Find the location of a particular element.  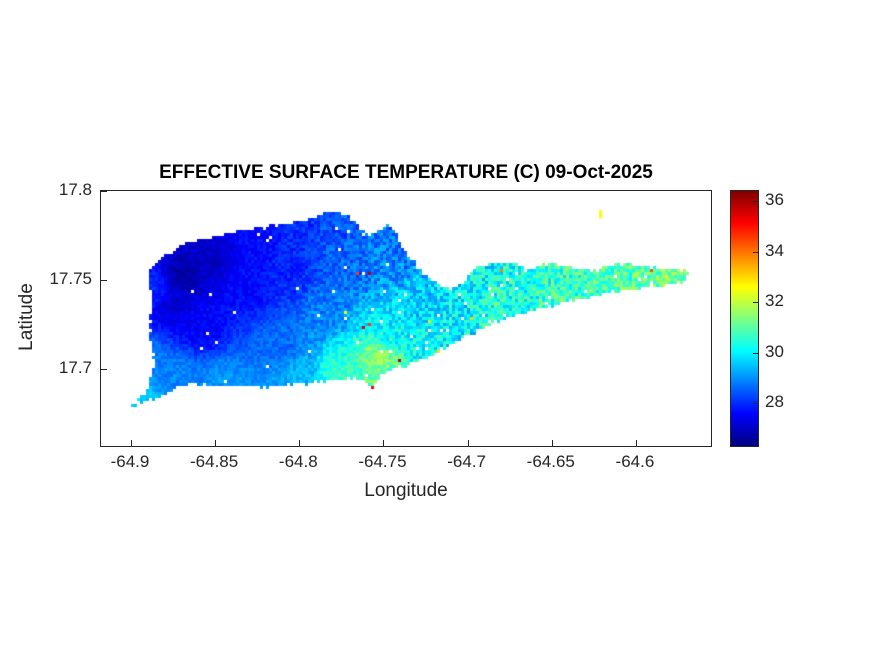

colorbar-tick-label: 30 is located at coordinates (774, 351).